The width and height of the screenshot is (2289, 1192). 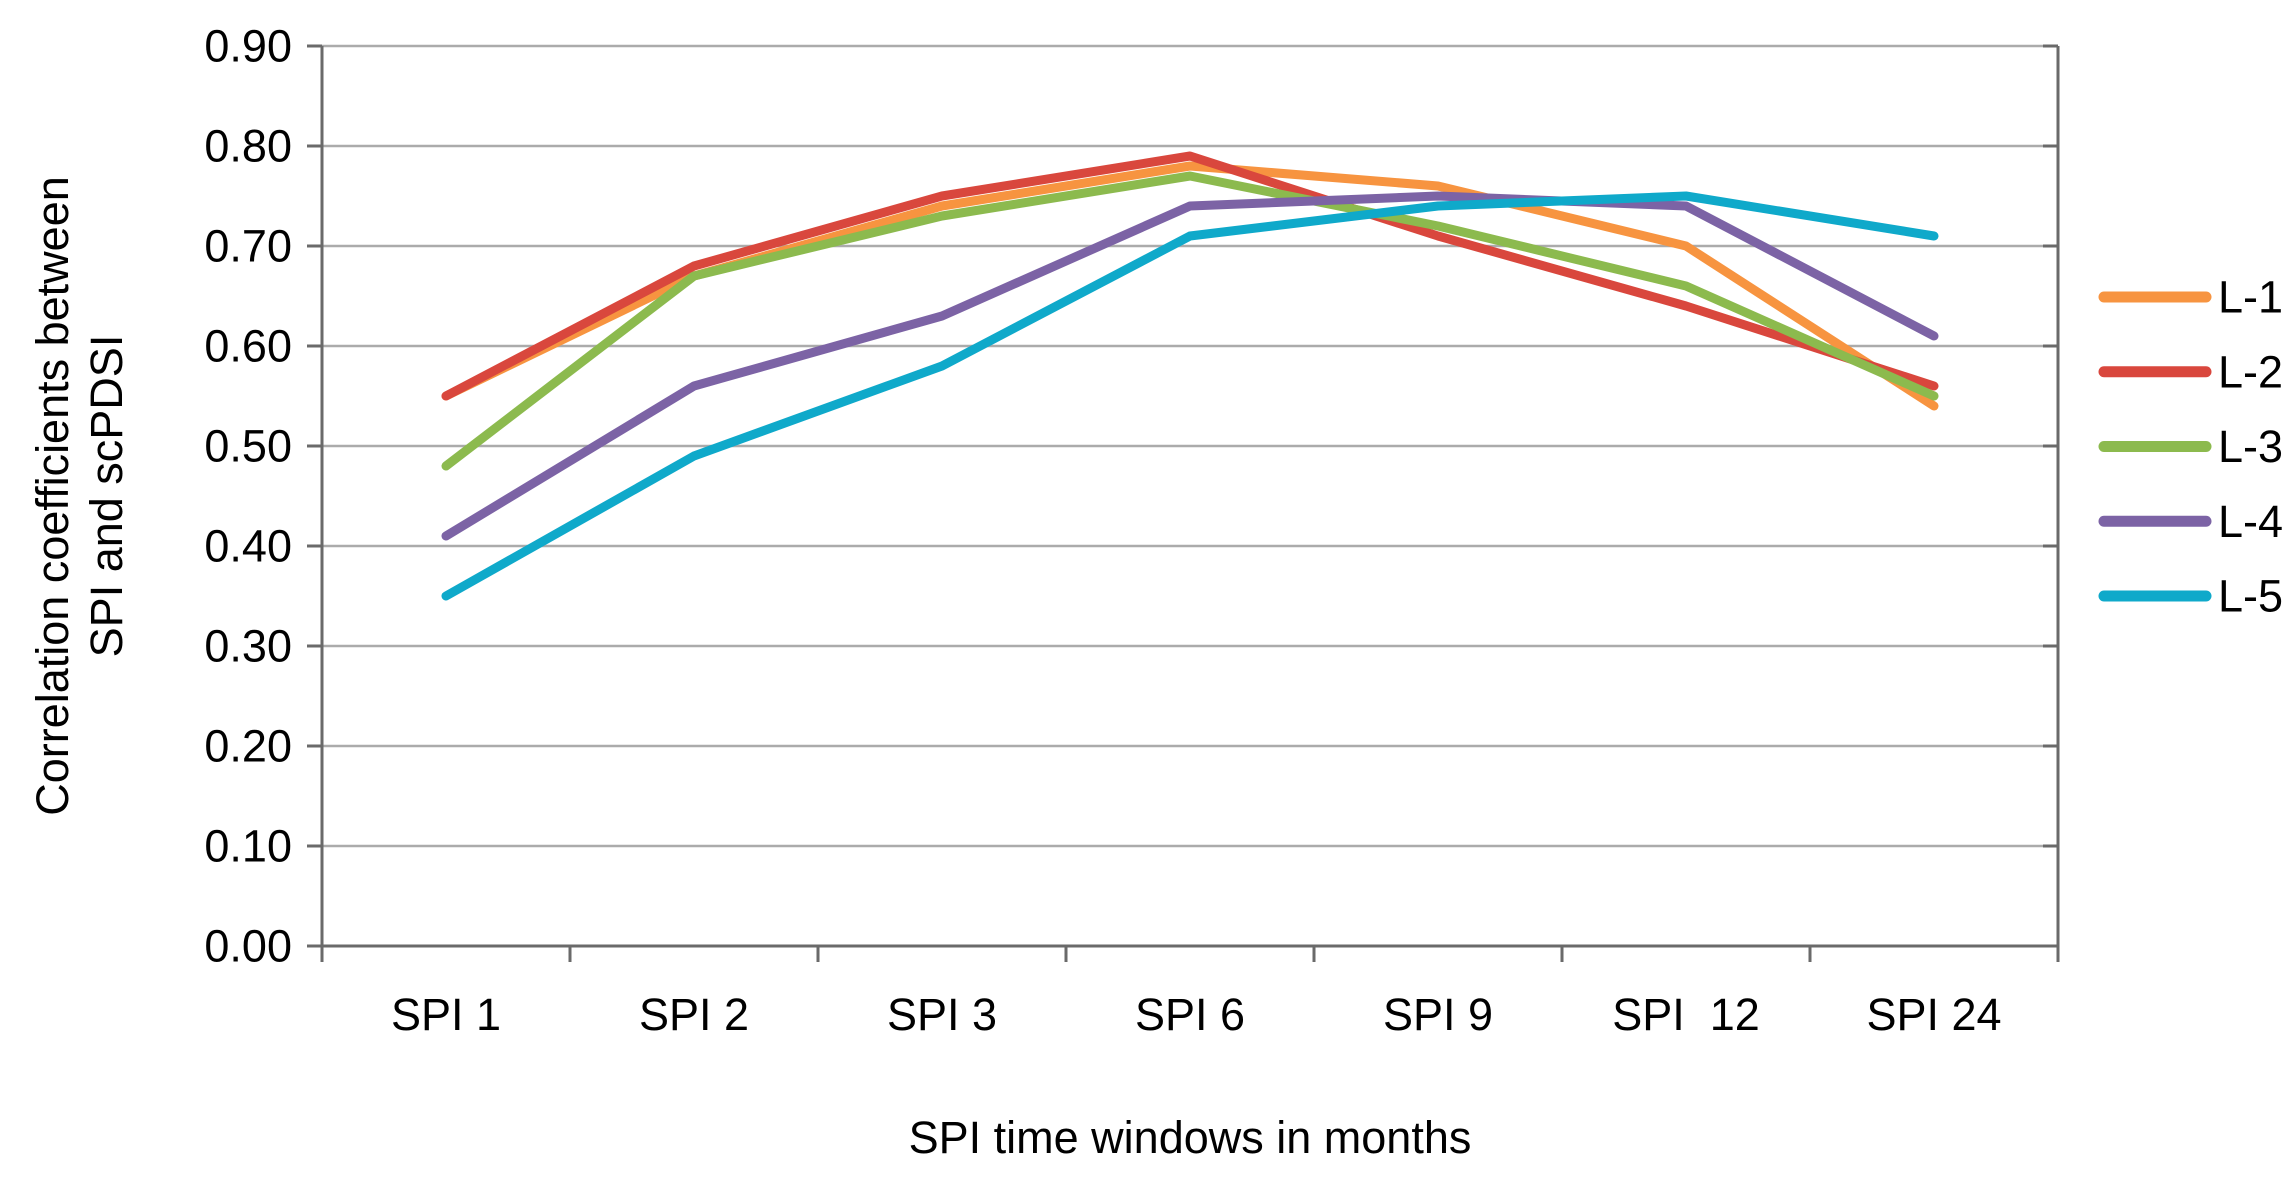 What do you see at coordinates (248, 846) in the screenshot?
I see `y-tick-label: 0.10` at bounding box center [248, 846].